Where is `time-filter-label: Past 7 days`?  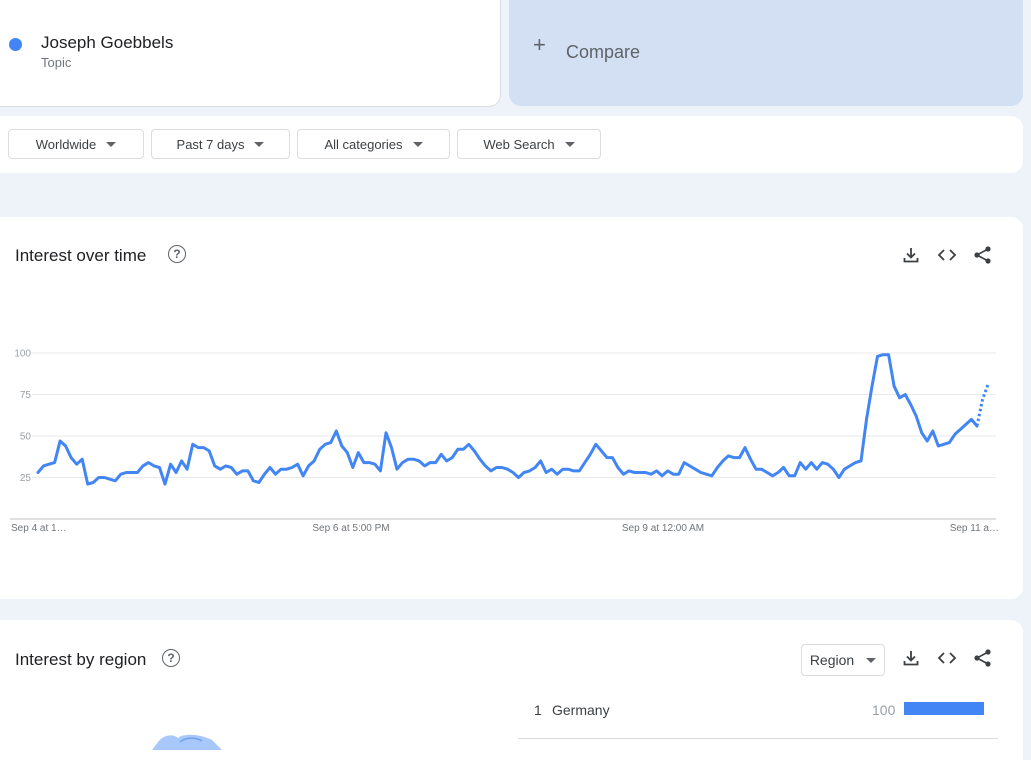
time-filter-label: Past 7 days is located at coordinates (210, 144).